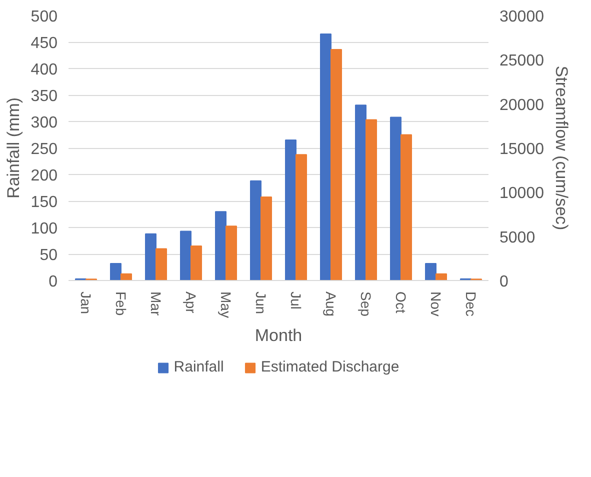 Image resolution: width=591 pixels, height=477 pixels. What do you see at coordinates (44, 176) in the screenshot?
I see `y-tick-label: 200` at bounding box center [44, 176].